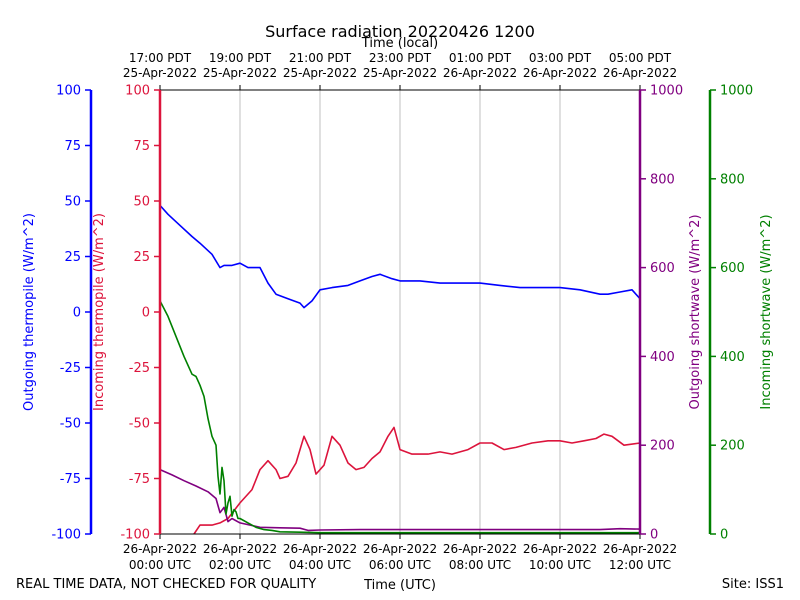  Describe the element at coordinates (400, 256) in the screenshot. I see `series-line-outgoing-thermopile` at that location.